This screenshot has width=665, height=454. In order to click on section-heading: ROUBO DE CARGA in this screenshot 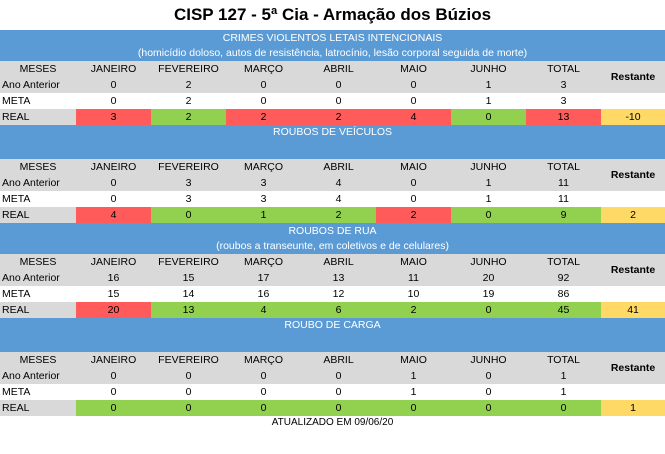, I will do `click(332, 335)`.